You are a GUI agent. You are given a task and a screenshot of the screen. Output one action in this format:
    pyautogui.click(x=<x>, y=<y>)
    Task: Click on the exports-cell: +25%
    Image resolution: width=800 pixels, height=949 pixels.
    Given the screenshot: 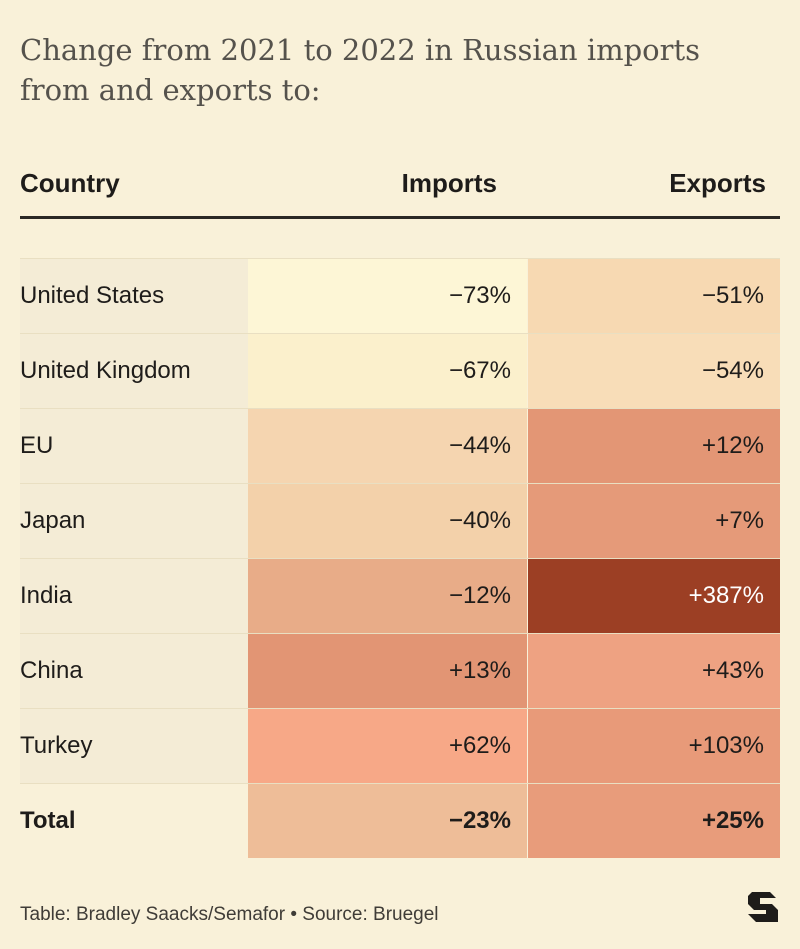 What is the action you would take?
    pyautogui.click(x=654, y=821)
    